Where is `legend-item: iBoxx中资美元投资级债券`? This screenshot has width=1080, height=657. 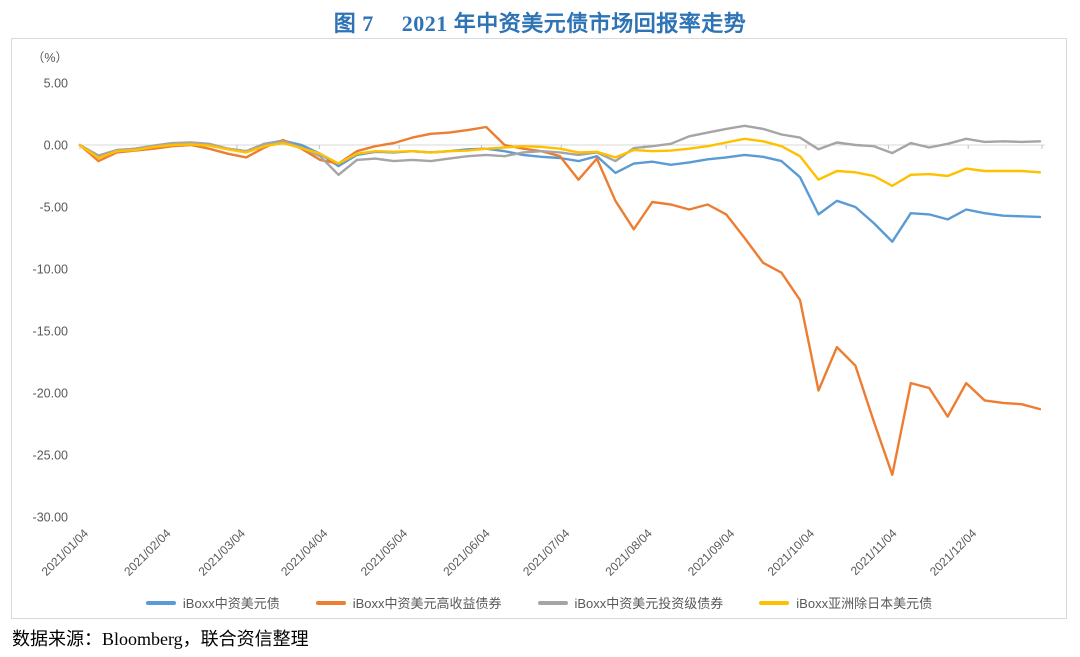
legend-item: iBoxx中资美元投资级债券 is located at coordinates (630, 602).